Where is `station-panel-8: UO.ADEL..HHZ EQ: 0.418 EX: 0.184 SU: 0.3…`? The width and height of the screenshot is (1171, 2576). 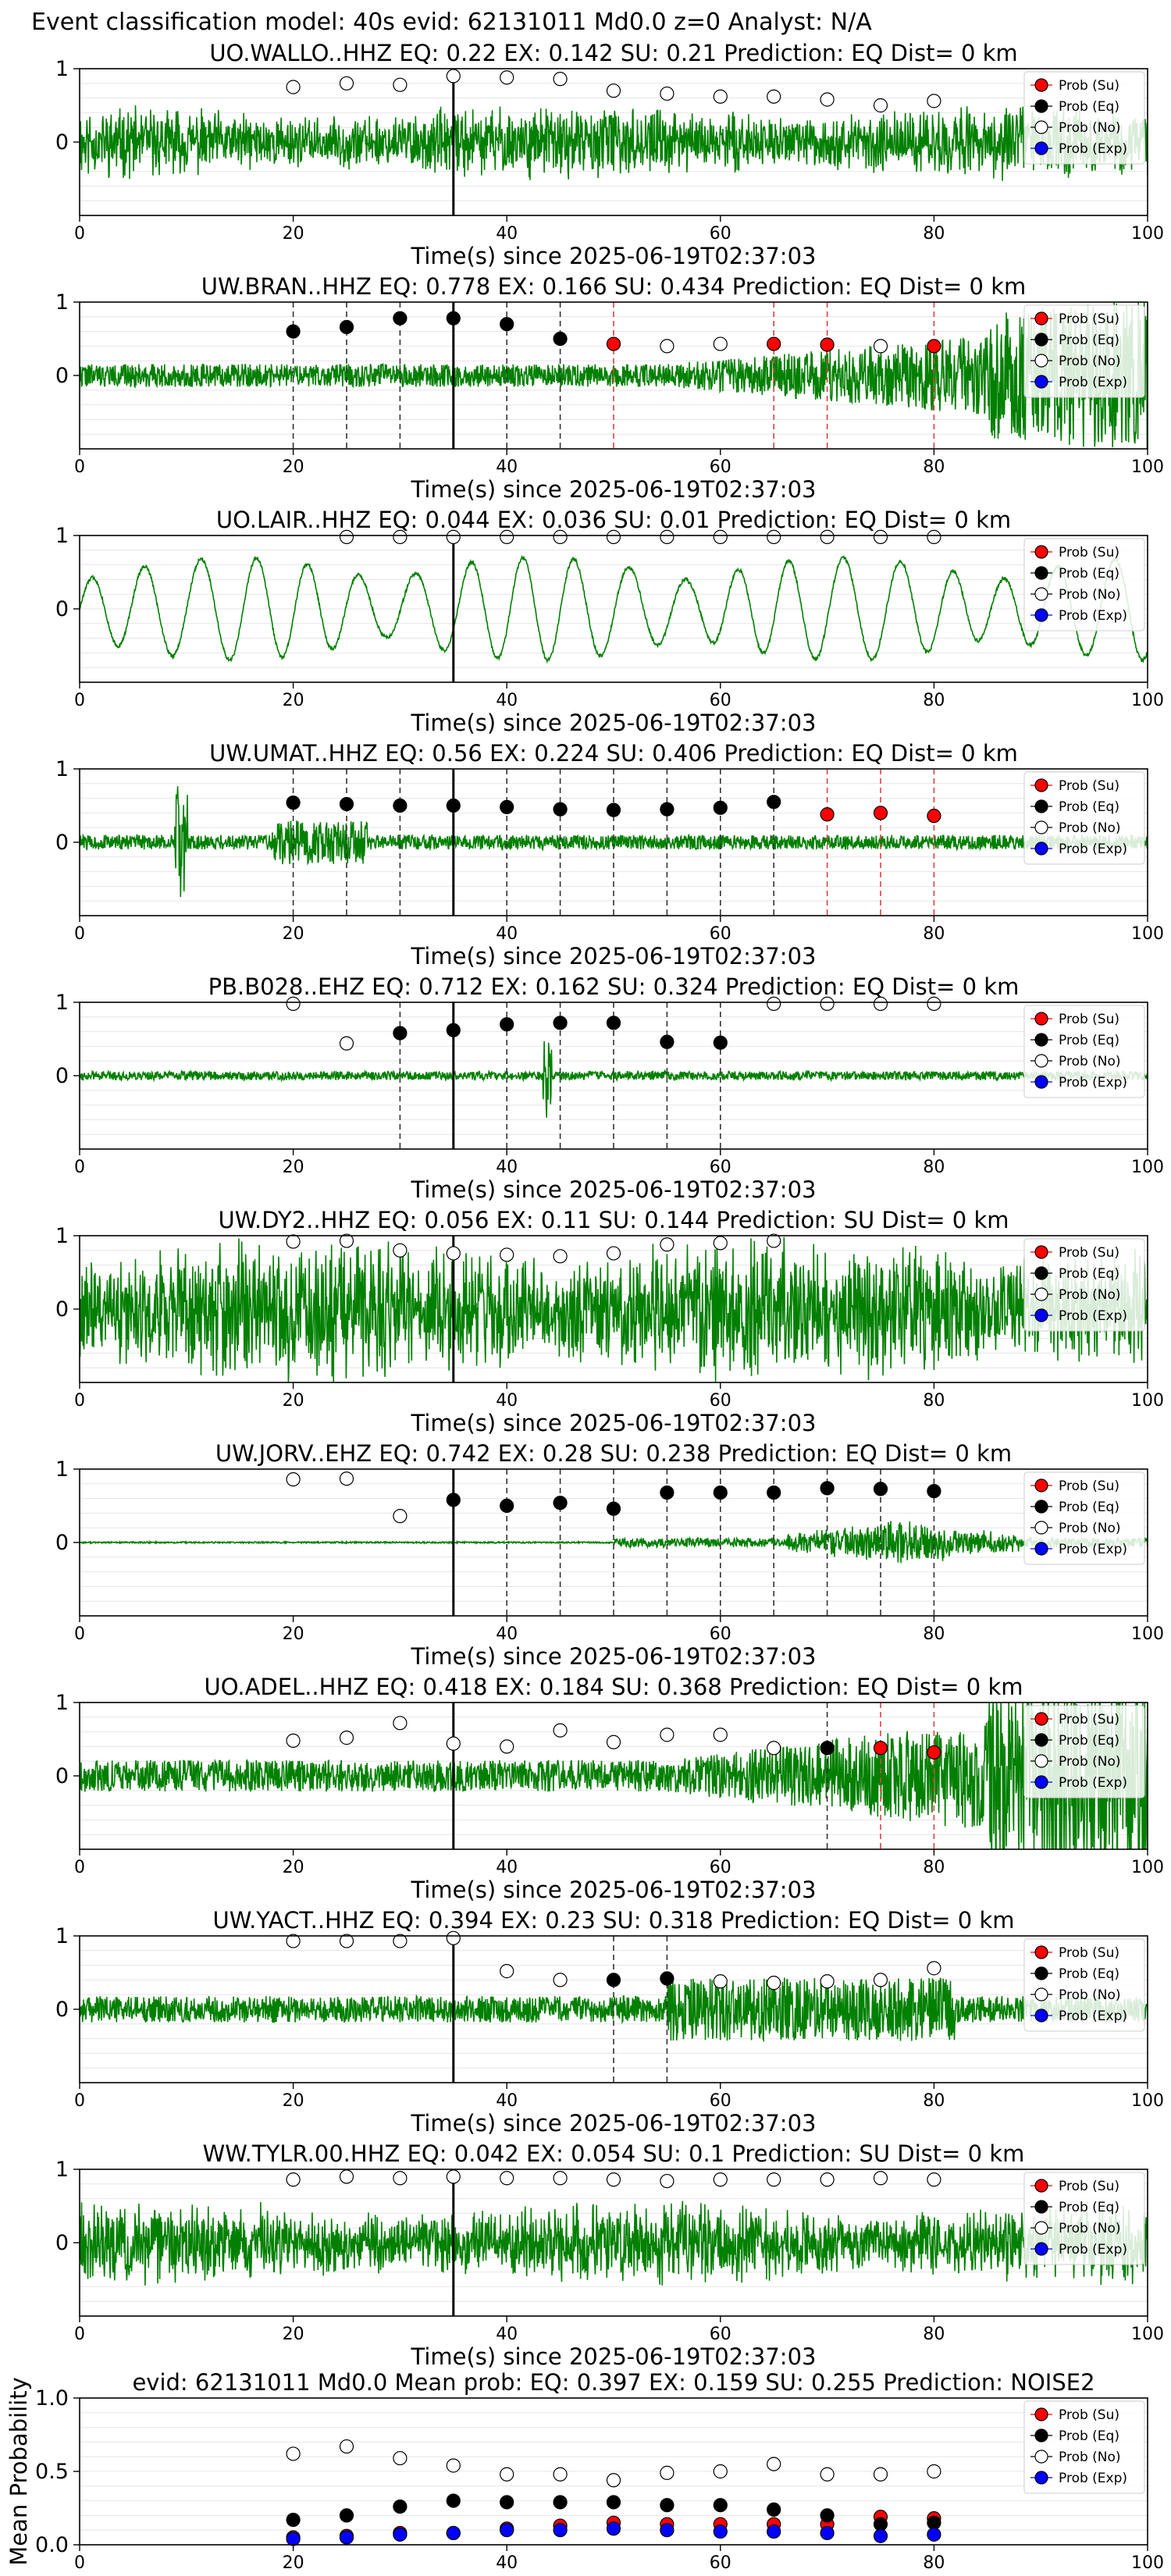 station-panel-8: UO.ADEL..HHZ EQ: 0.418 EX: 0.184 SU: 0.3… is located at coordinates (609, 1788).